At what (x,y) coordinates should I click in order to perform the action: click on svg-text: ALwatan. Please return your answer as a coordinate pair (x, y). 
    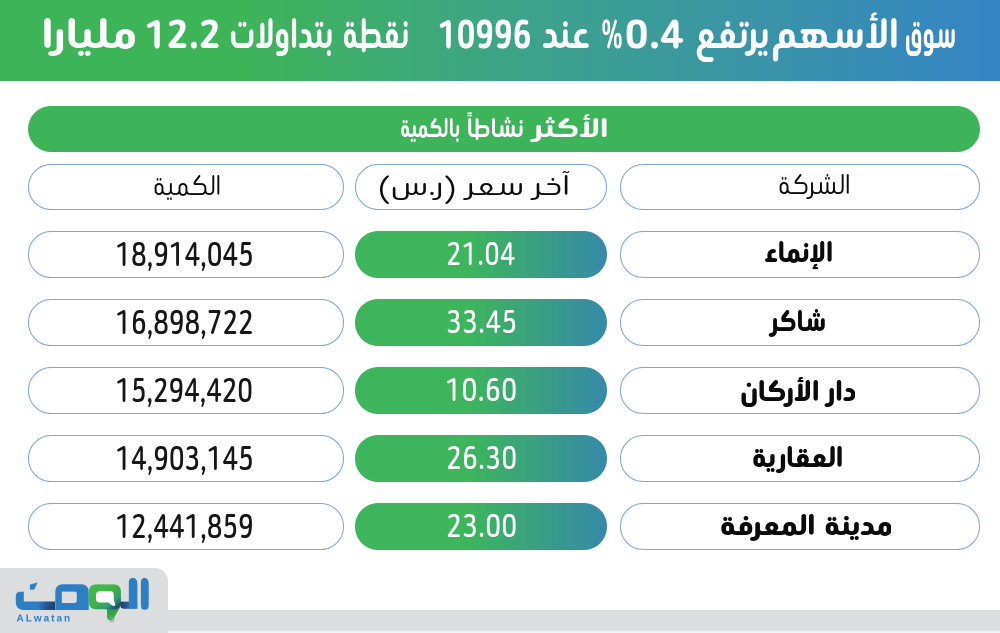
    Looking at the image, I should click on (45, 619).